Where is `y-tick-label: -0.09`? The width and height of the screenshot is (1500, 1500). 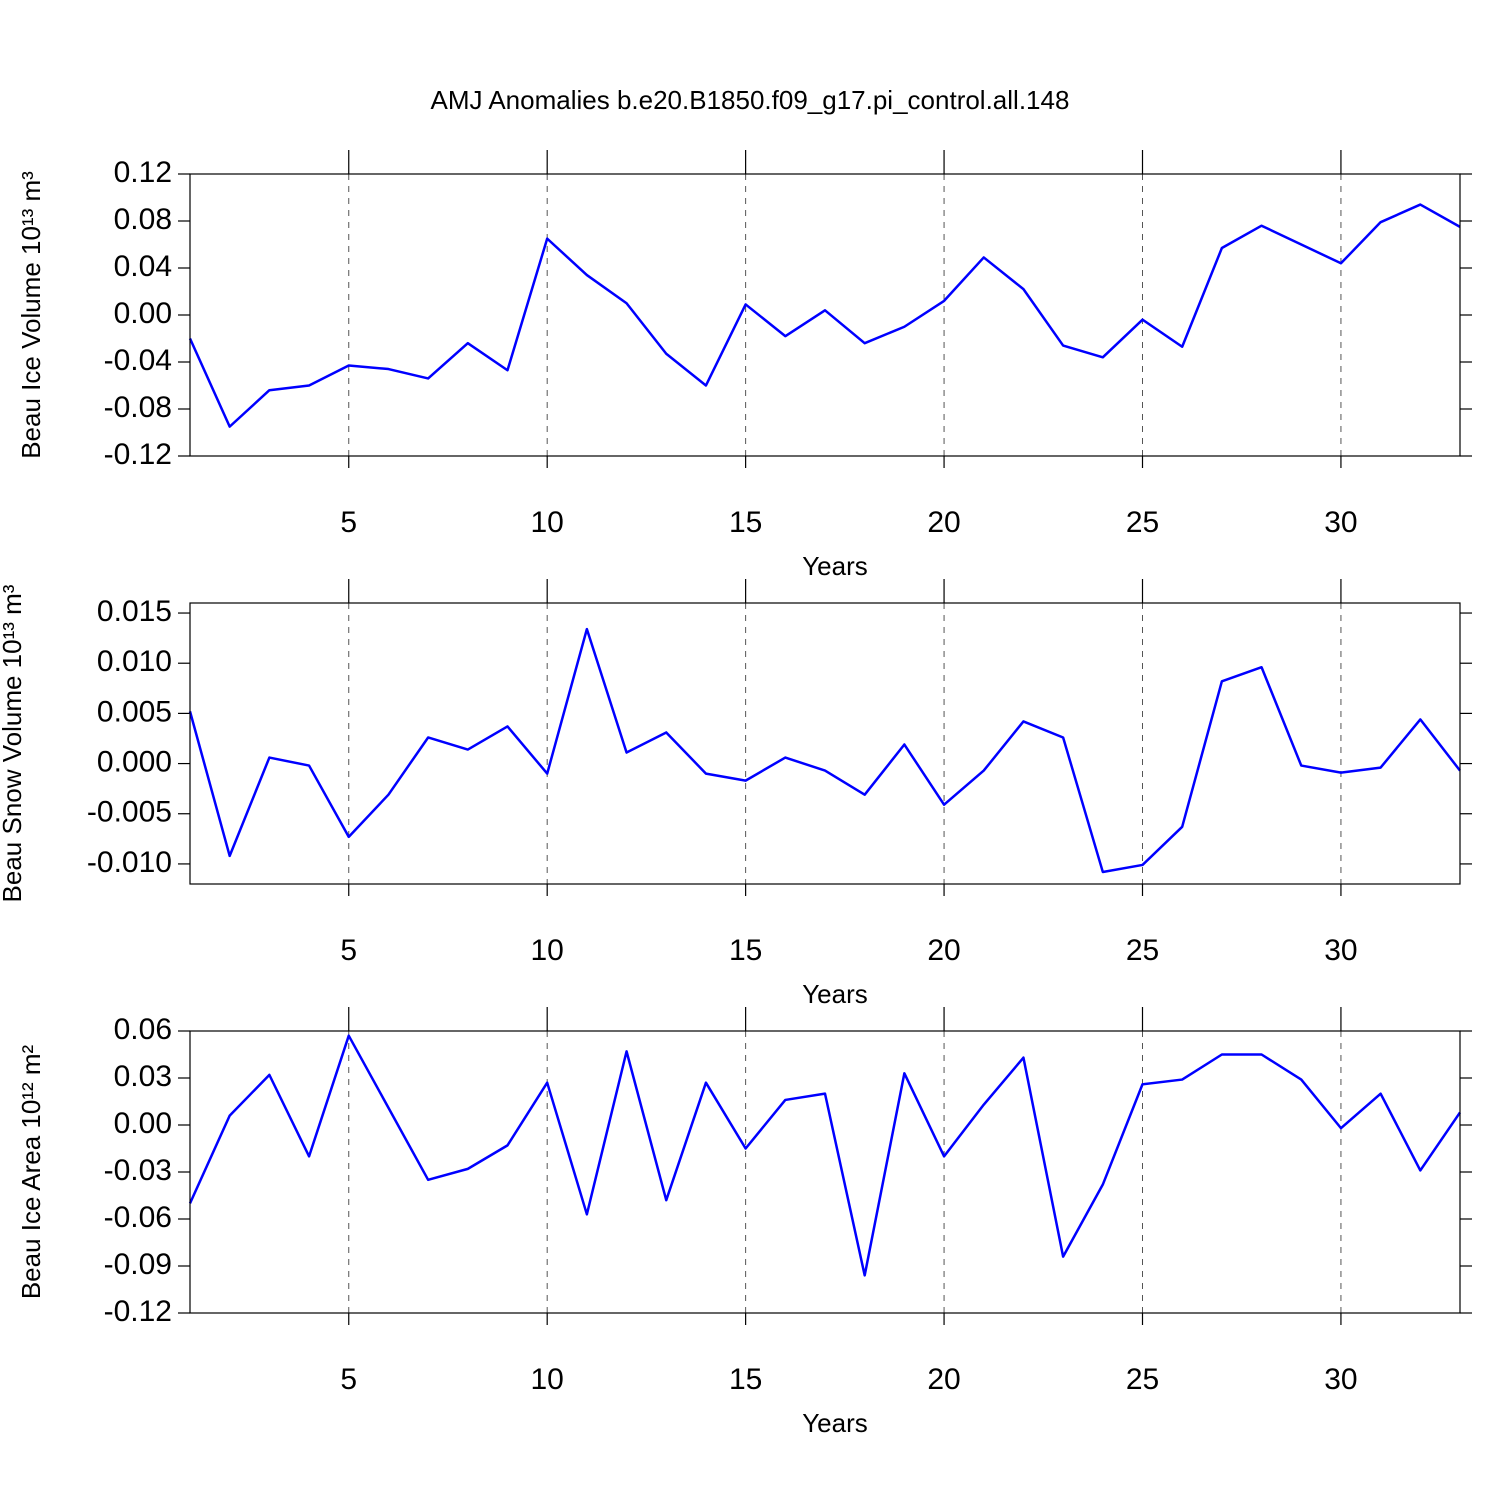
y-tick-label: -0.09 is located at coordinates (138, 1264).